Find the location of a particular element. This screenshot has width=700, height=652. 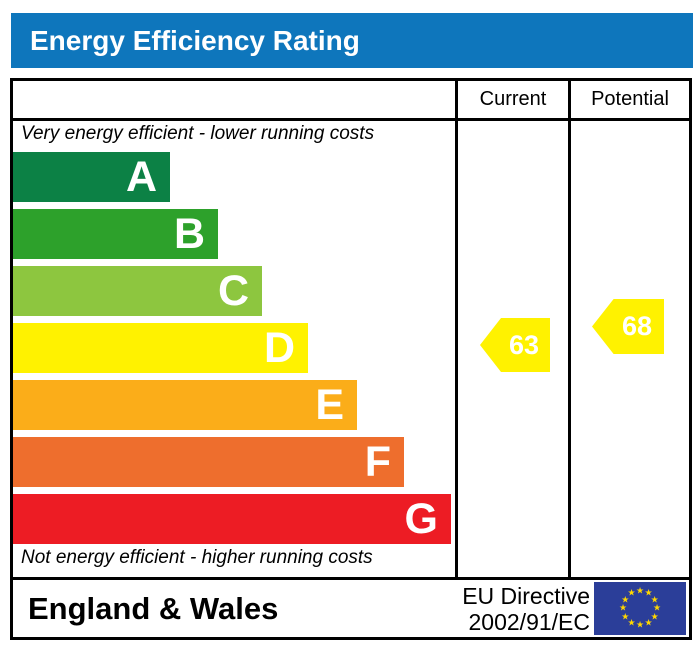

potential-rating-value: 68 is located at coordinates (637, 326).